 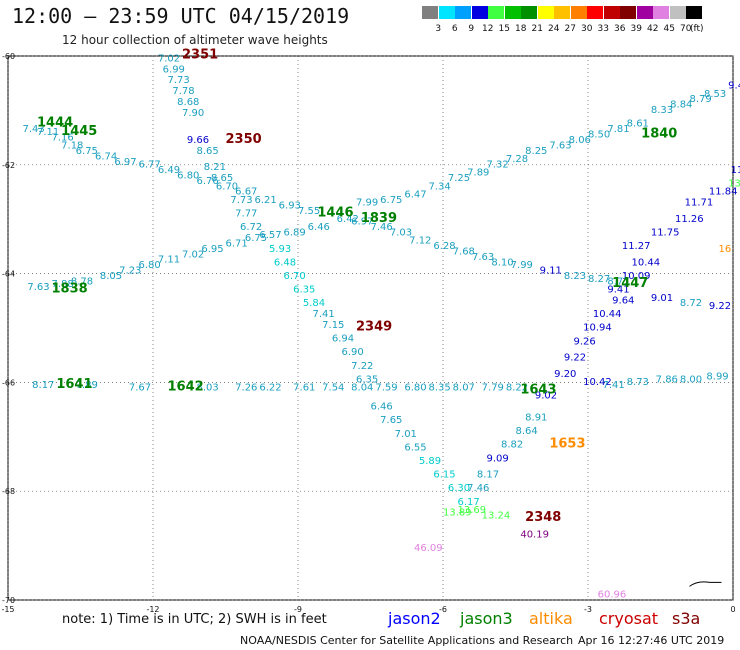 What do you see at coordinates (444, 475) in the screenshot?
I see `wave-height-value: 6.15` at bounding box center [444, 475].